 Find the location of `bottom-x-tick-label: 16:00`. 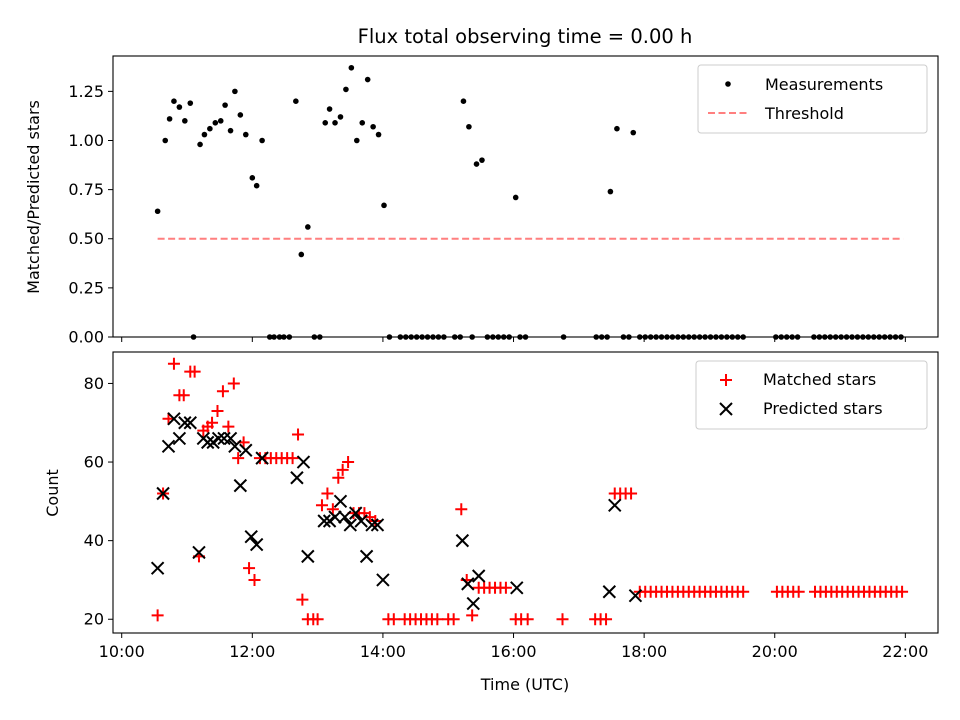

bottom-x-tick-label: 16:00 is located at coordinates (513, 651).